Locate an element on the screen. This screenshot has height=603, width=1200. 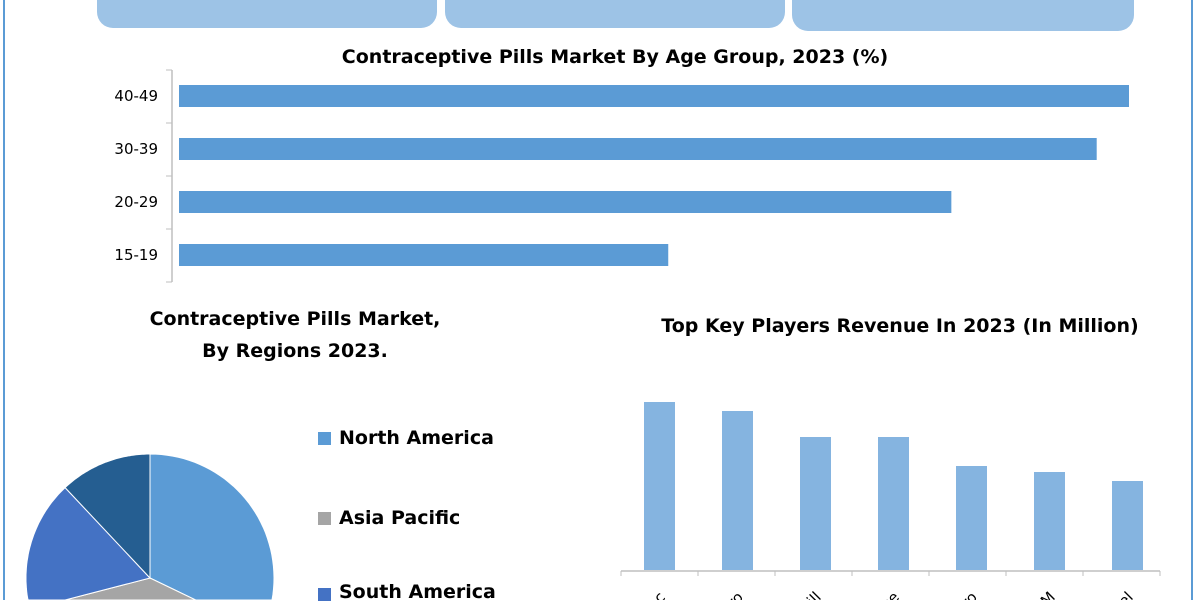
legend-label: North America is located at coordinates (416, 438).